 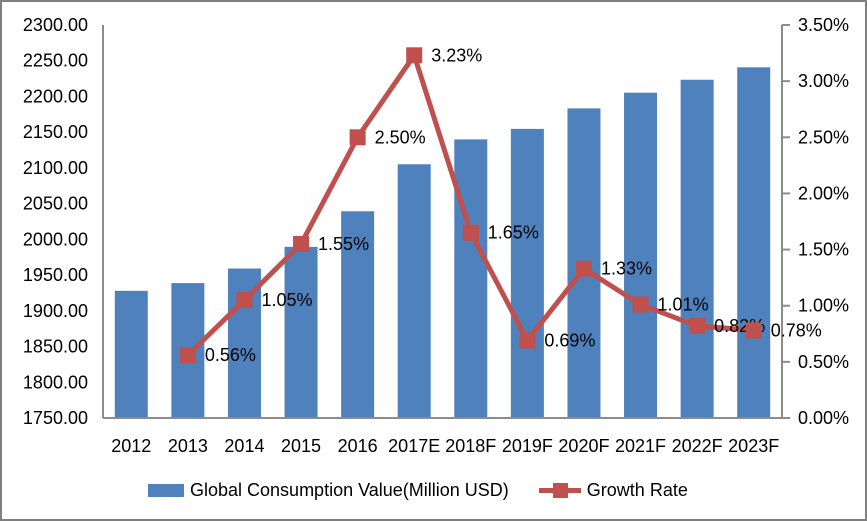 I want to click on bar-2018F, so click(x=471, y=278).